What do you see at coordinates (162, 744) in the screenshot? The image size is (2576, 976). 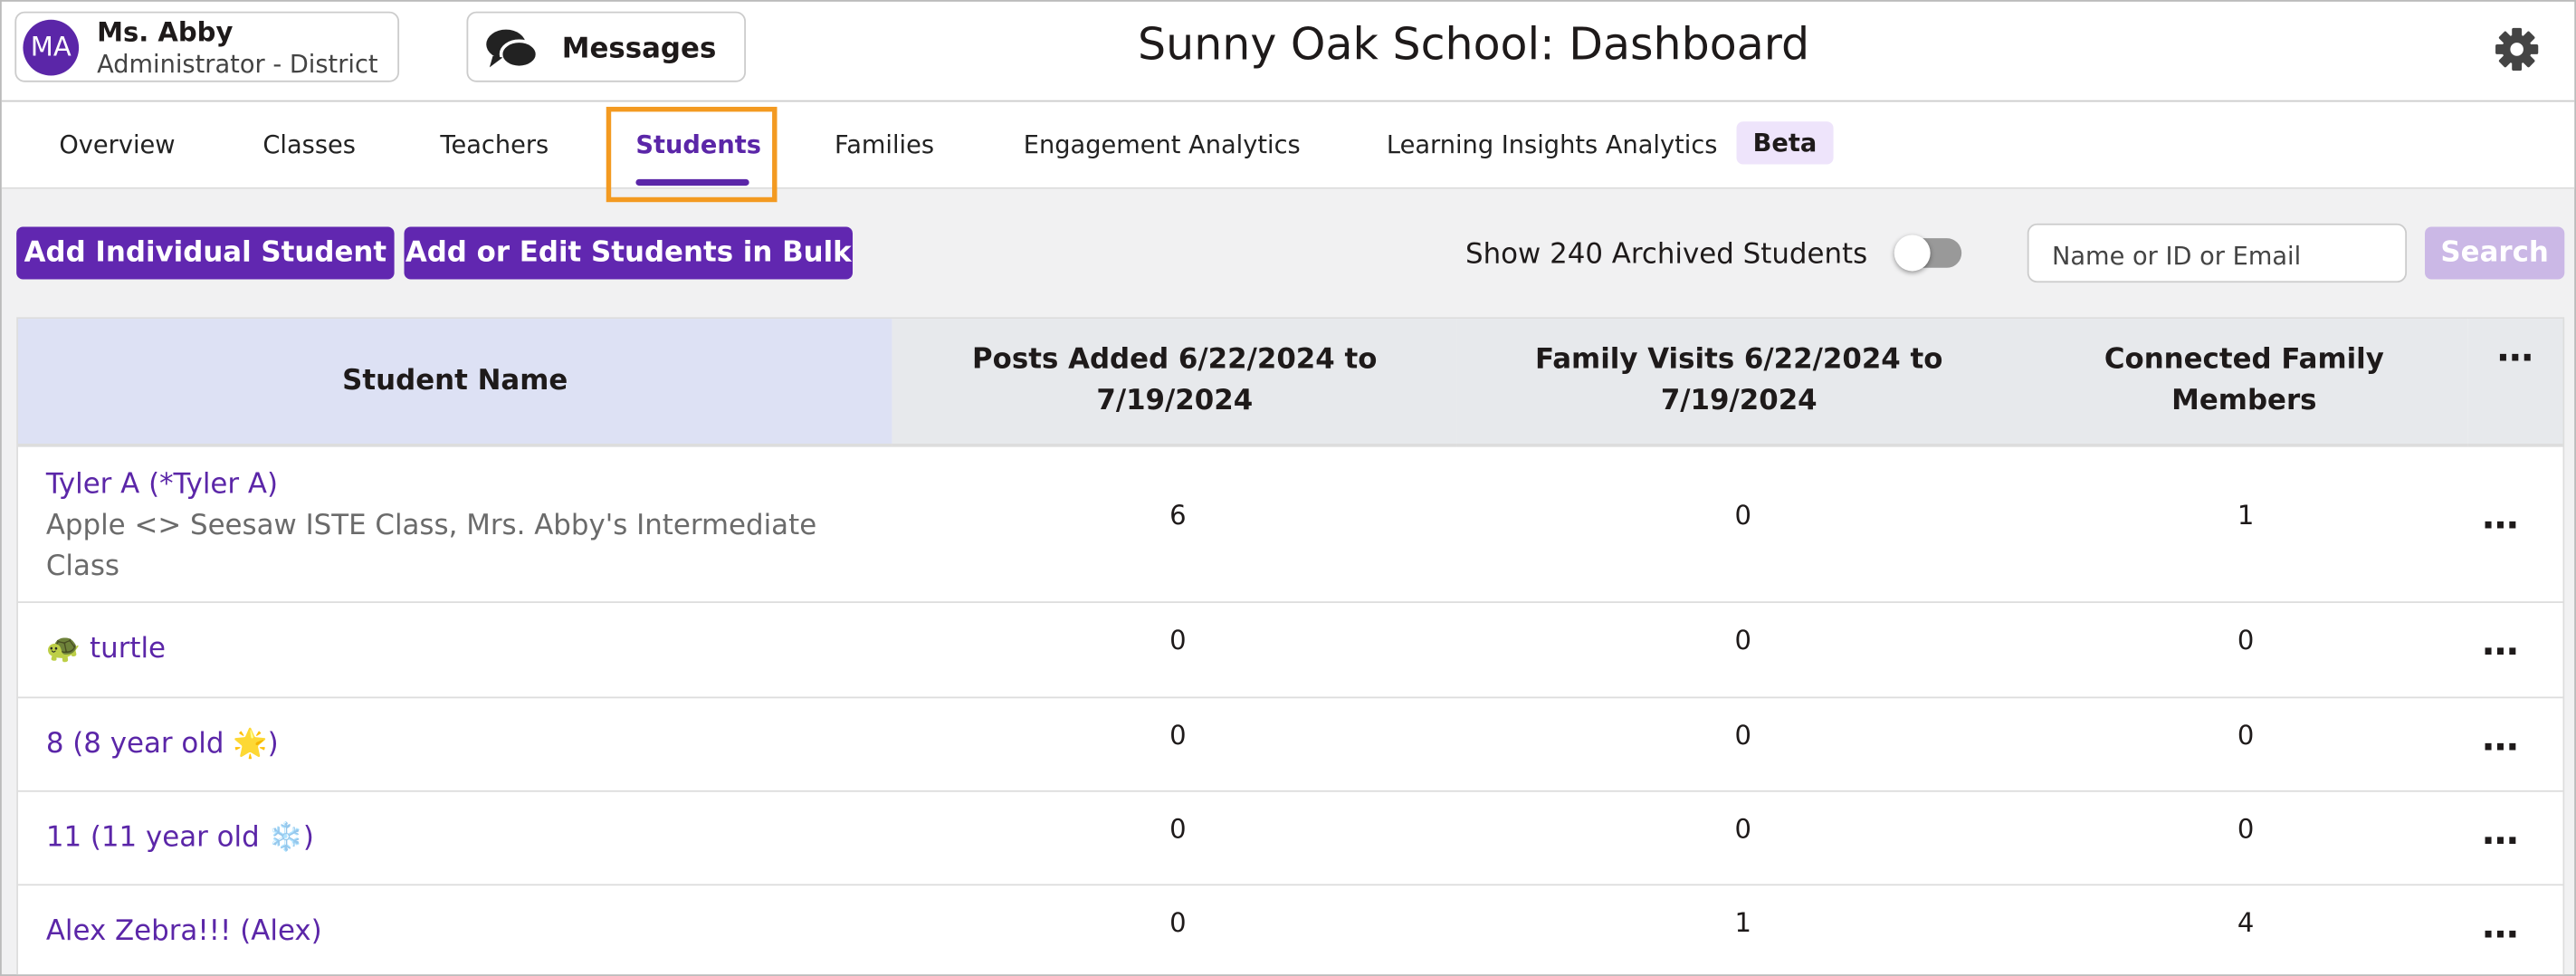 I see `student-name: 8 (8 year old 🌟)` at bounding box center [162, 744].